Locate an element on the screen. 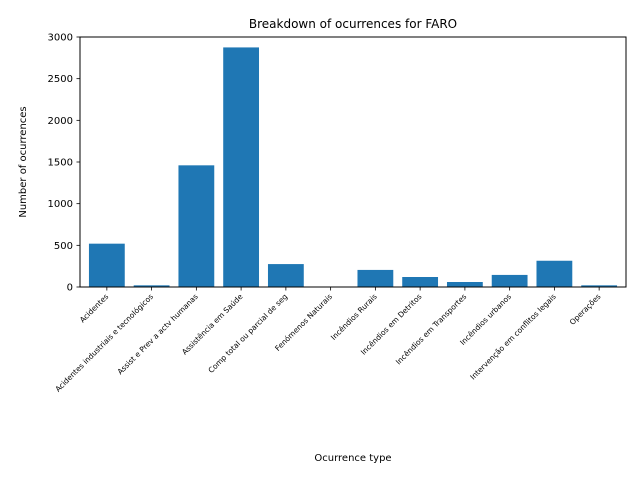 This screenshot has width=640, height=485. x-tick-label: Acidentes is located at coordinates (94, 308).